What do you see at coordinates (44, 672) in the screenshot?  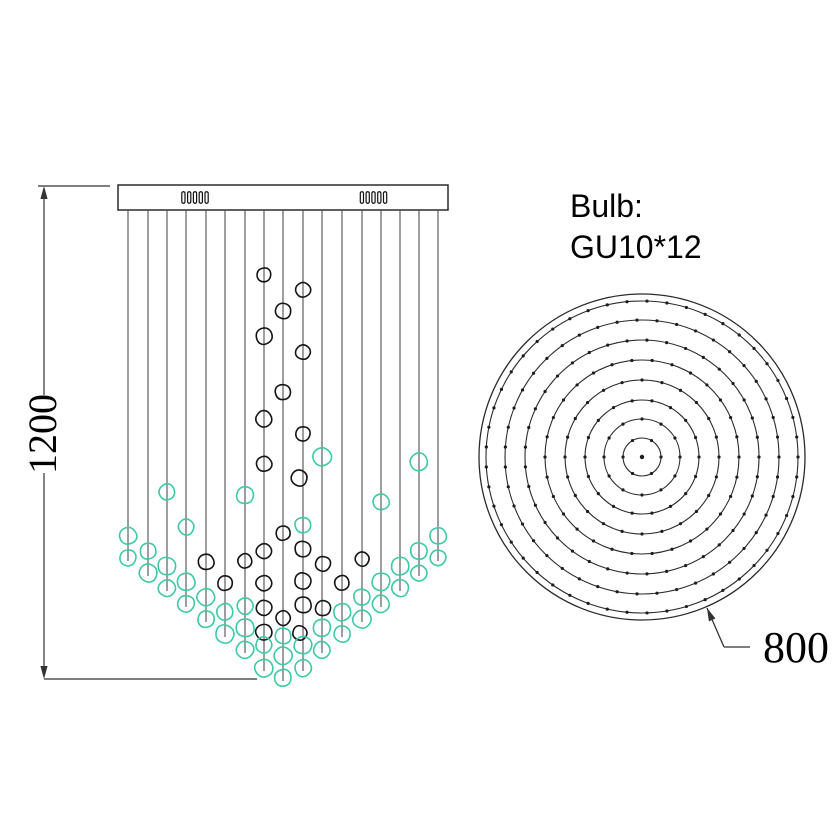 I see `dim-arrow-down` at bounding box center [44, 672].